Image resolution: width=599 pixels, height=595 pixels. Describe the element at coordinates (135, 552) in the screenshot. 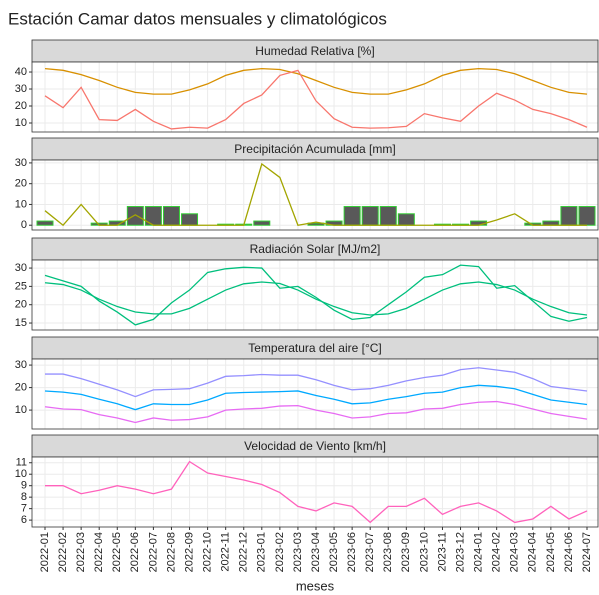

I see `x-tick-label: 2022-06` at that location.